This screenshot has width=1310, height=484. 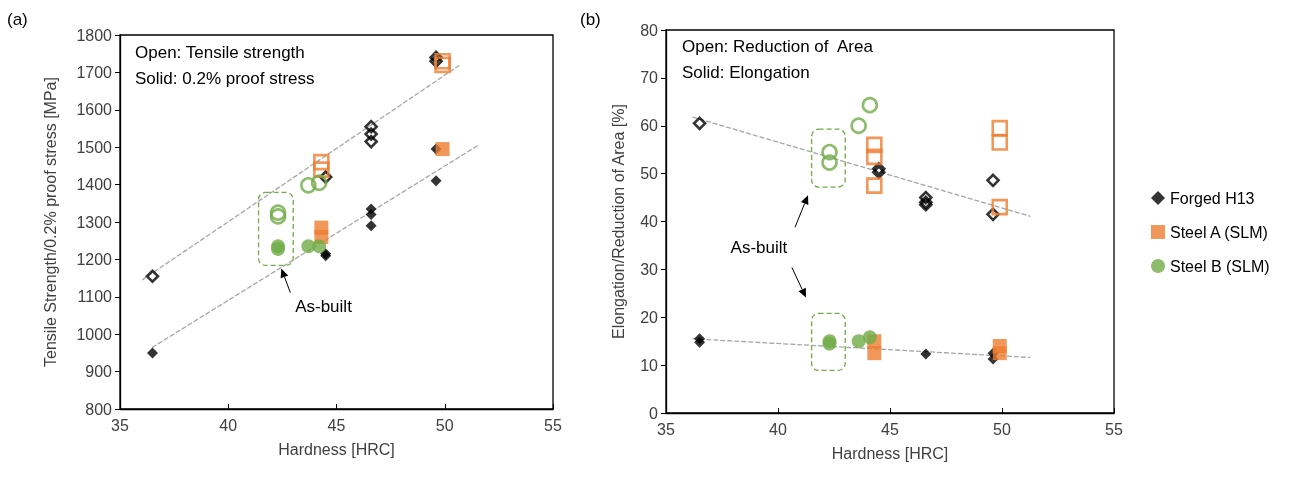 What do you see at coordinates (94, 222) in the screenshot?
I see `y-tick-label: 1300` at bounding box center [94, 222].